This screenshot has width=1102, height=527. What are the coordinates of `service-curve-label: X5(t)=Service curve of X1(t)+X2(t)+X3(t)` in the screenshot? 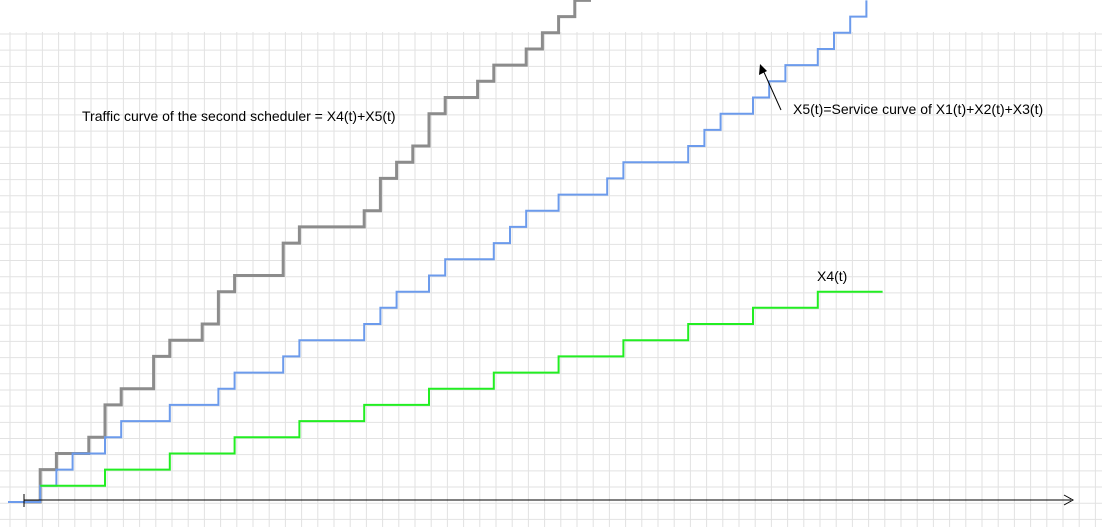 It's located at (918, 109).